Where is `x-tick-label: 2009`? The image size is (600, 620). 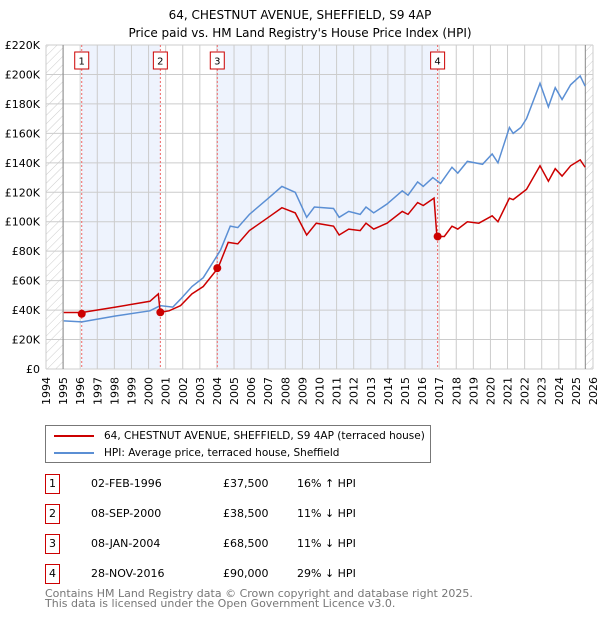 x-tick-label: 2009 is located at coordinates (302, 391).